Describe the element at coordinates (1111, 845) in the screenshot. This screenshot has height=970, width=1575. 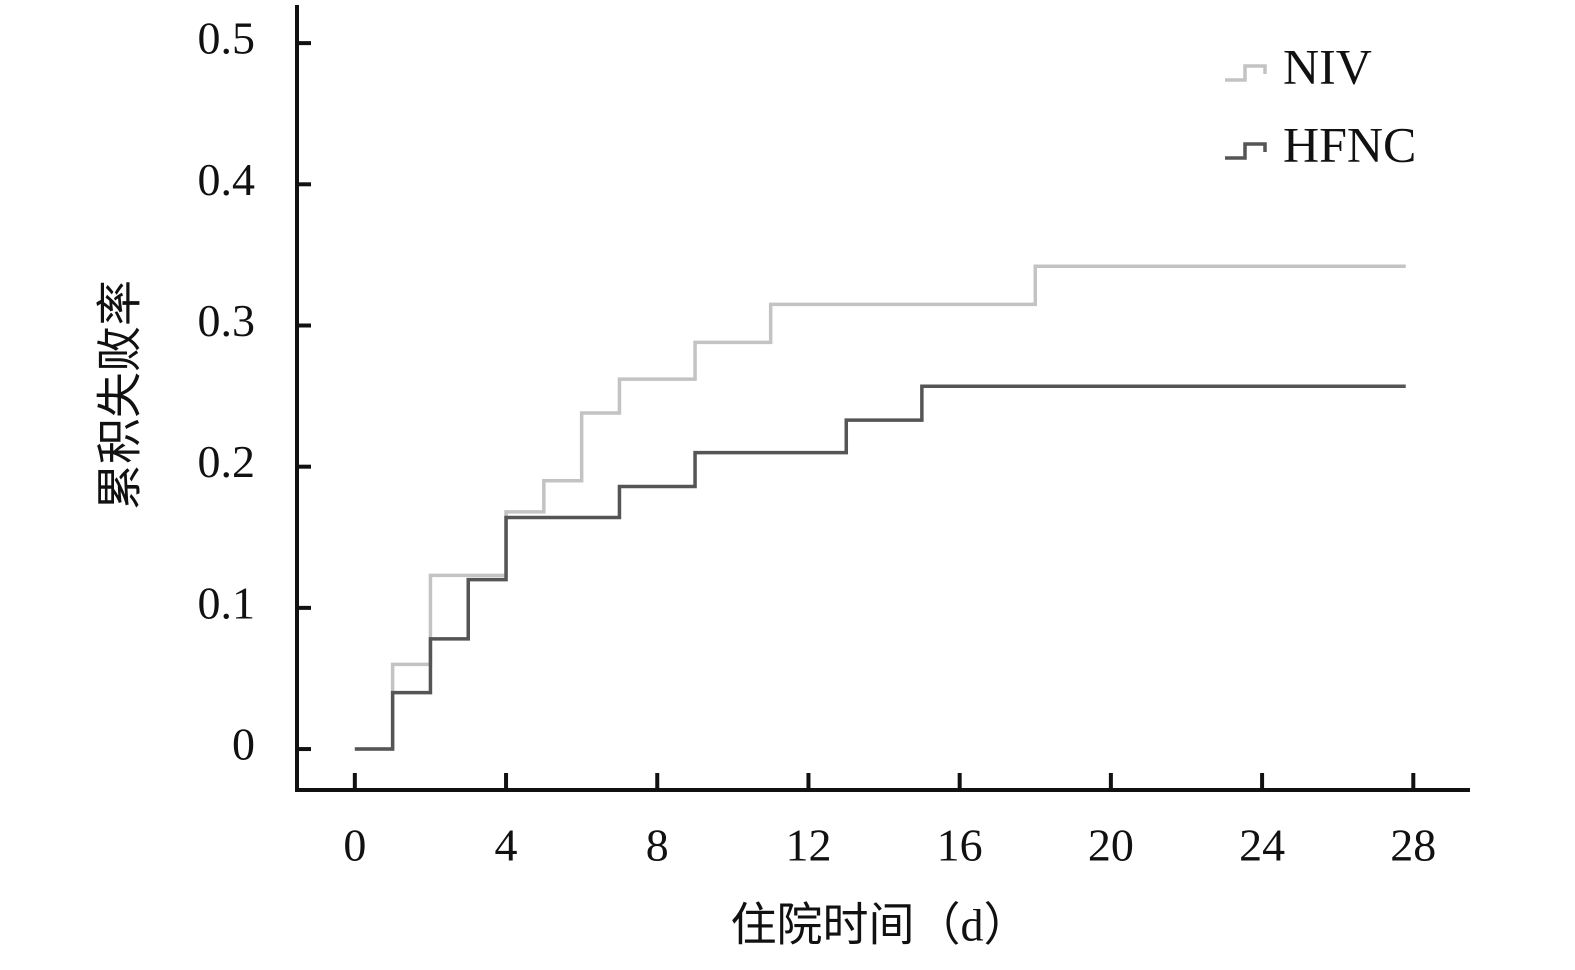
I see `x-tick-label: 20` at that location.